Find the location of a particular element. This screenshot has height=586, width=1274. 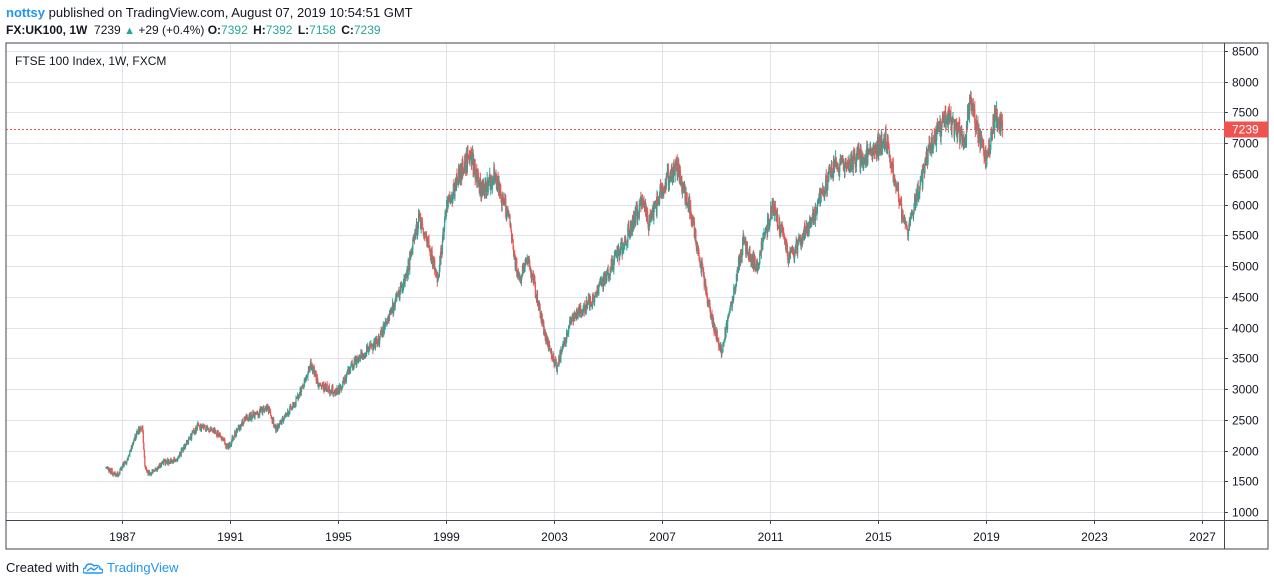

close-label: C: is located at coordinates (347, 30).